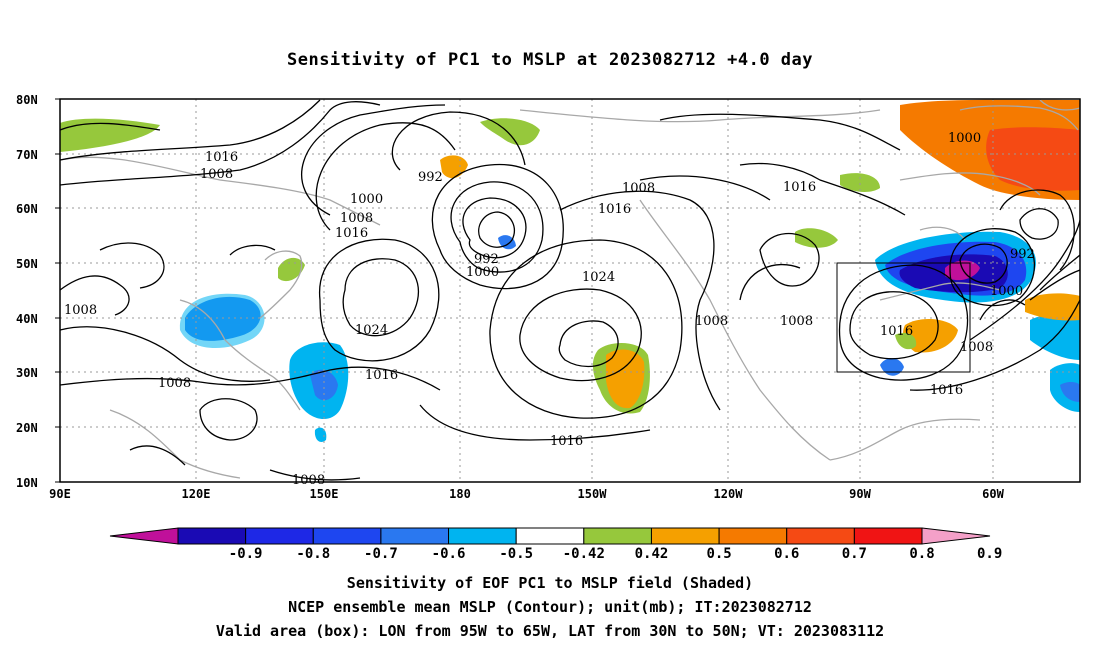 The height and width of the screenshot is (650, 1100). I want to click on shade-green-gulf, so click(906, 341).